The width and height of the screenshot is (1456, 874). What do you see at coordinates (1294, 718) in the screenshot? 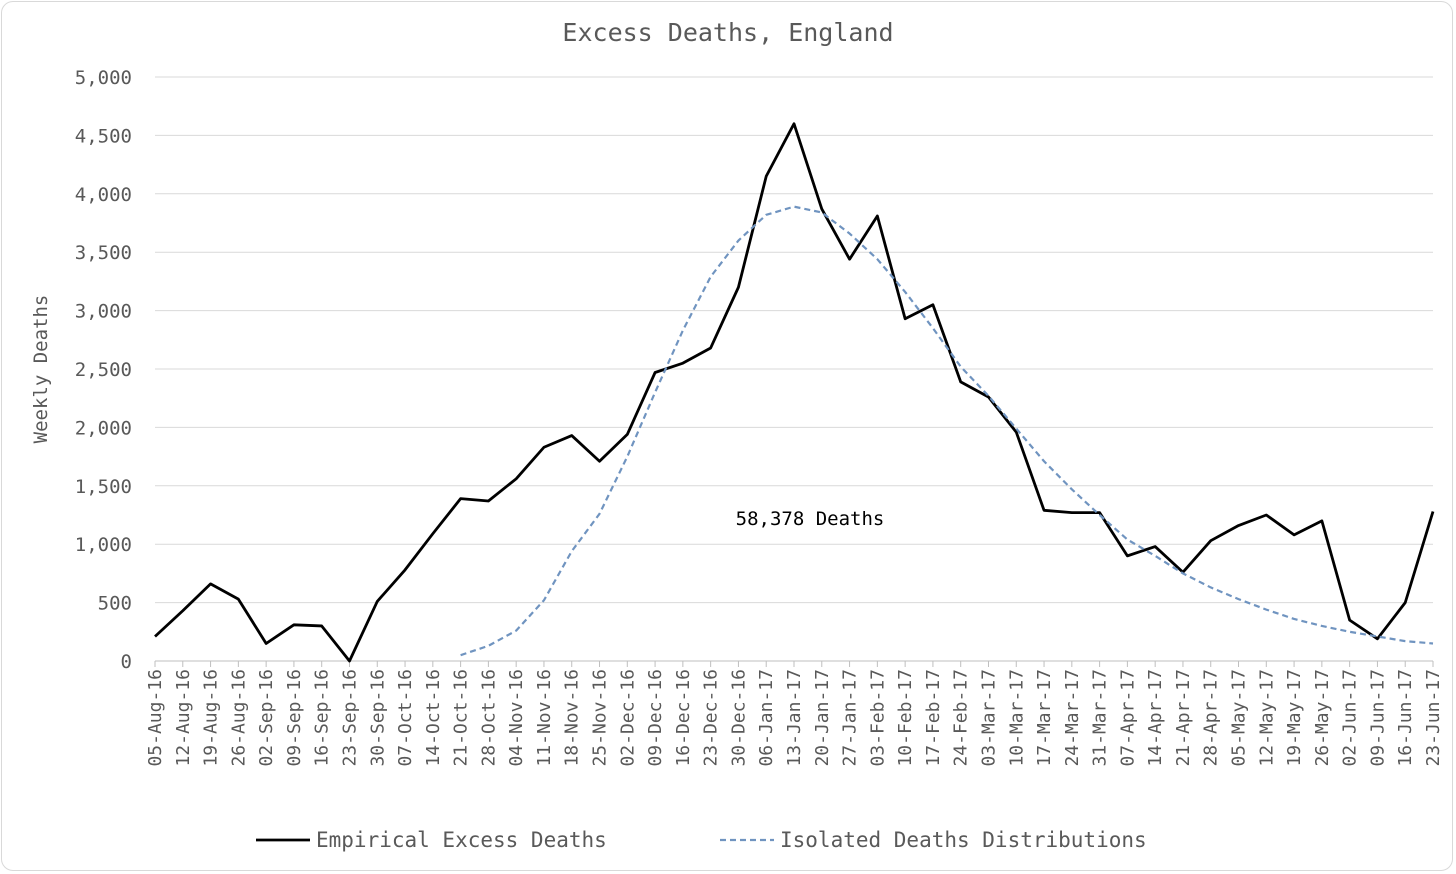
I see `x-tick-label: 19-May-17` at bounding box center [1294, 718].